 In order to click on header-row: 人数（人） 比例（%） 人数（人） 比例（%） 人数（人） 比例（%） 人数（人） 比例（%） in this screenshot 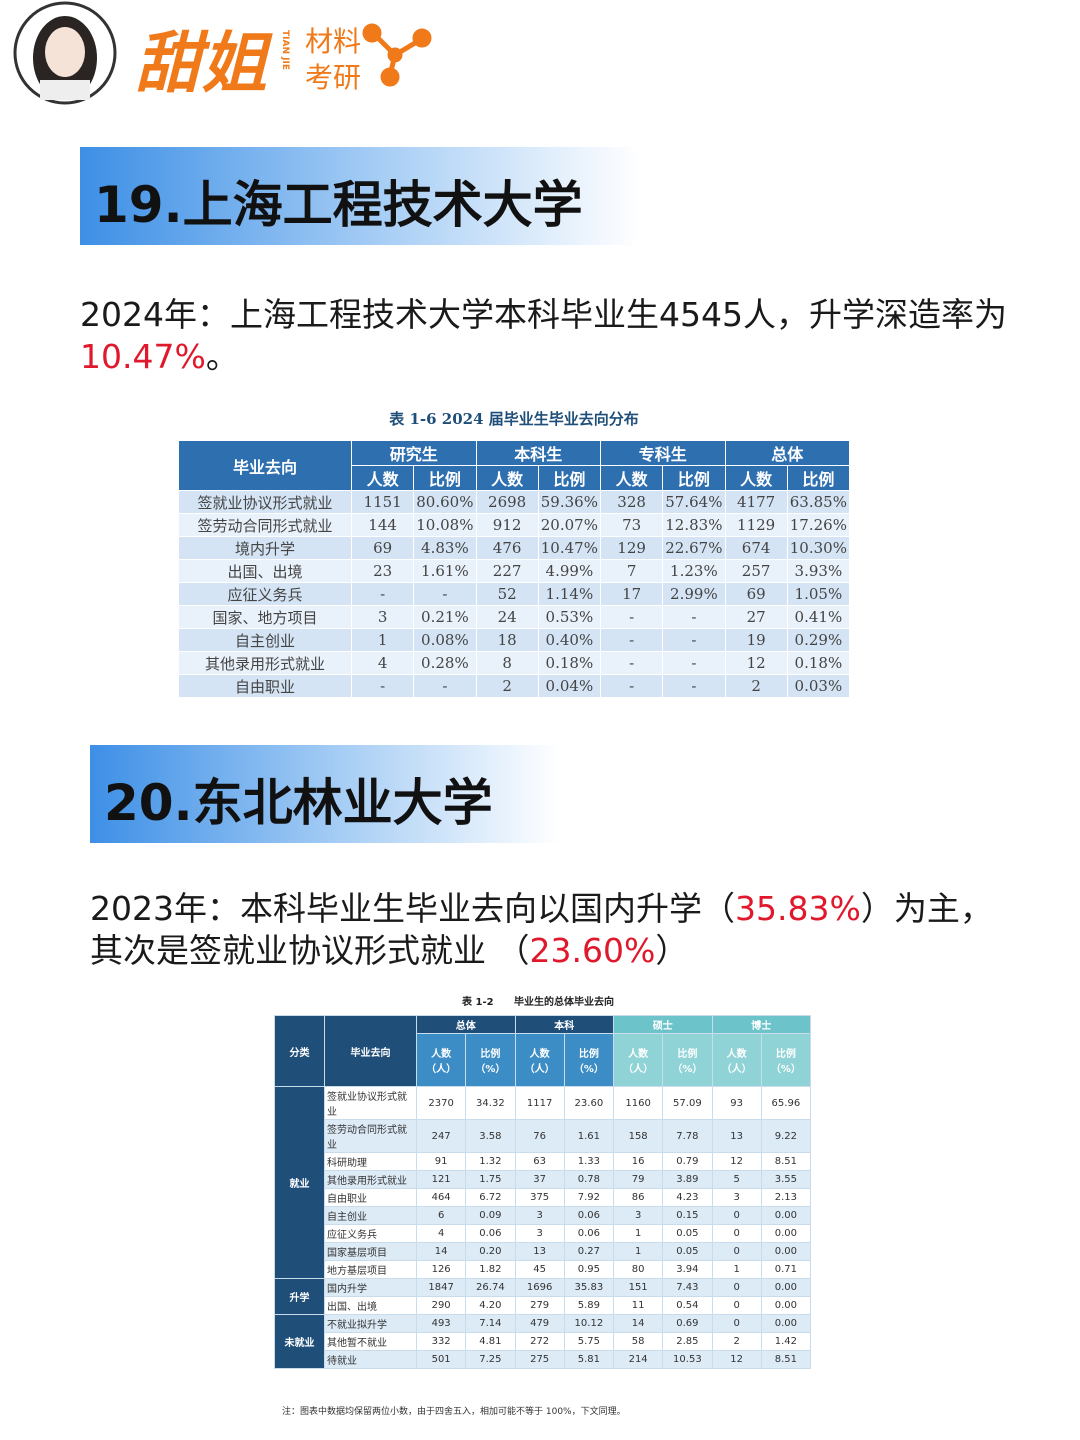, I will do `click(543, 1060)`.